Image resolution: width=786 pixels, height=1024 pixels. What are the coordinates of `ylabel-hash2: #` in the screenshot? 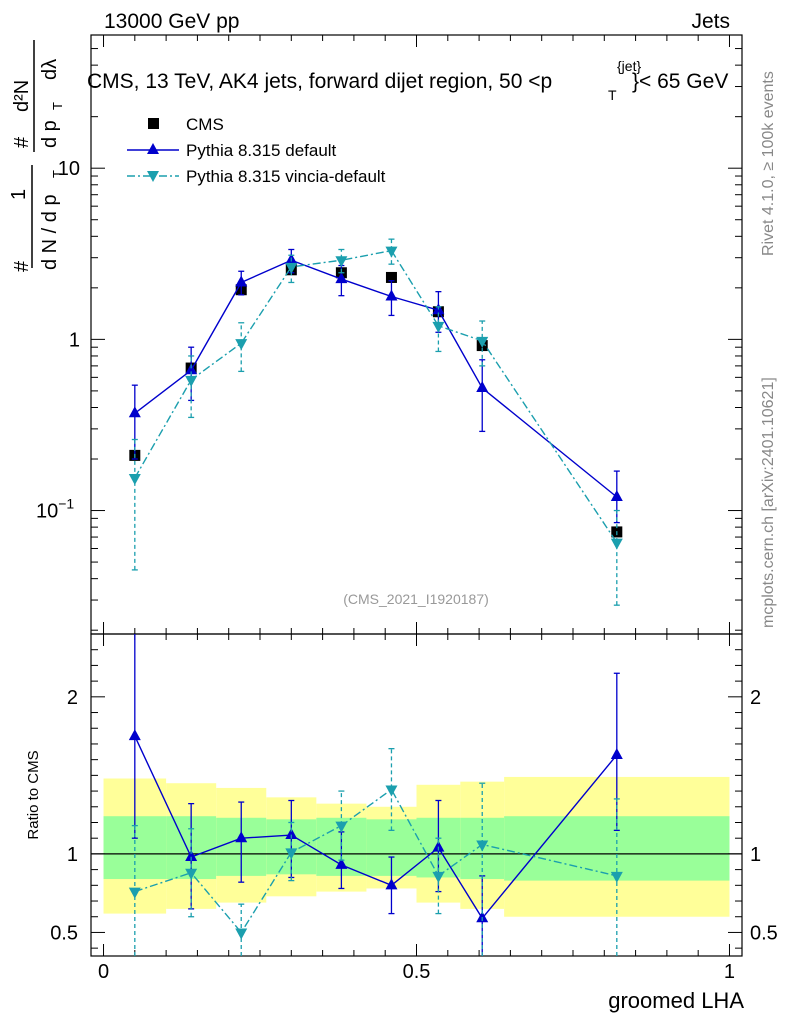 It's located at (22, 142).